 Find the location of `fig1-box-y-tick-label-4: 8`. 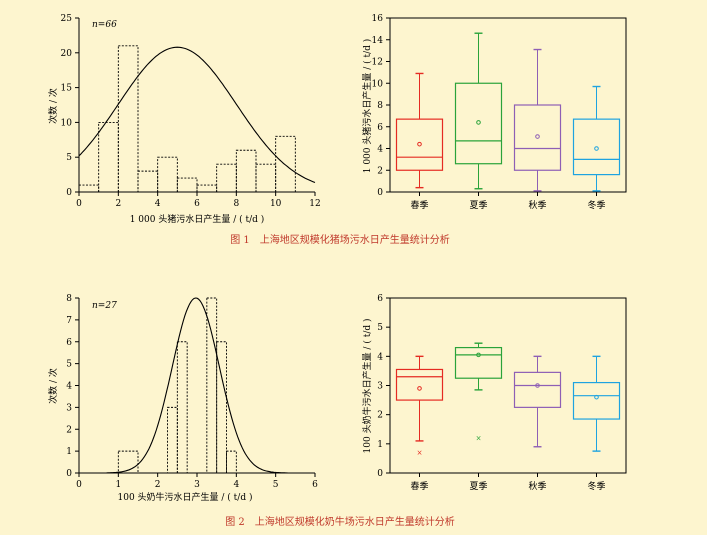

fig1-box-y-tick-label-4: 8 is located at coordinates (380, 106).